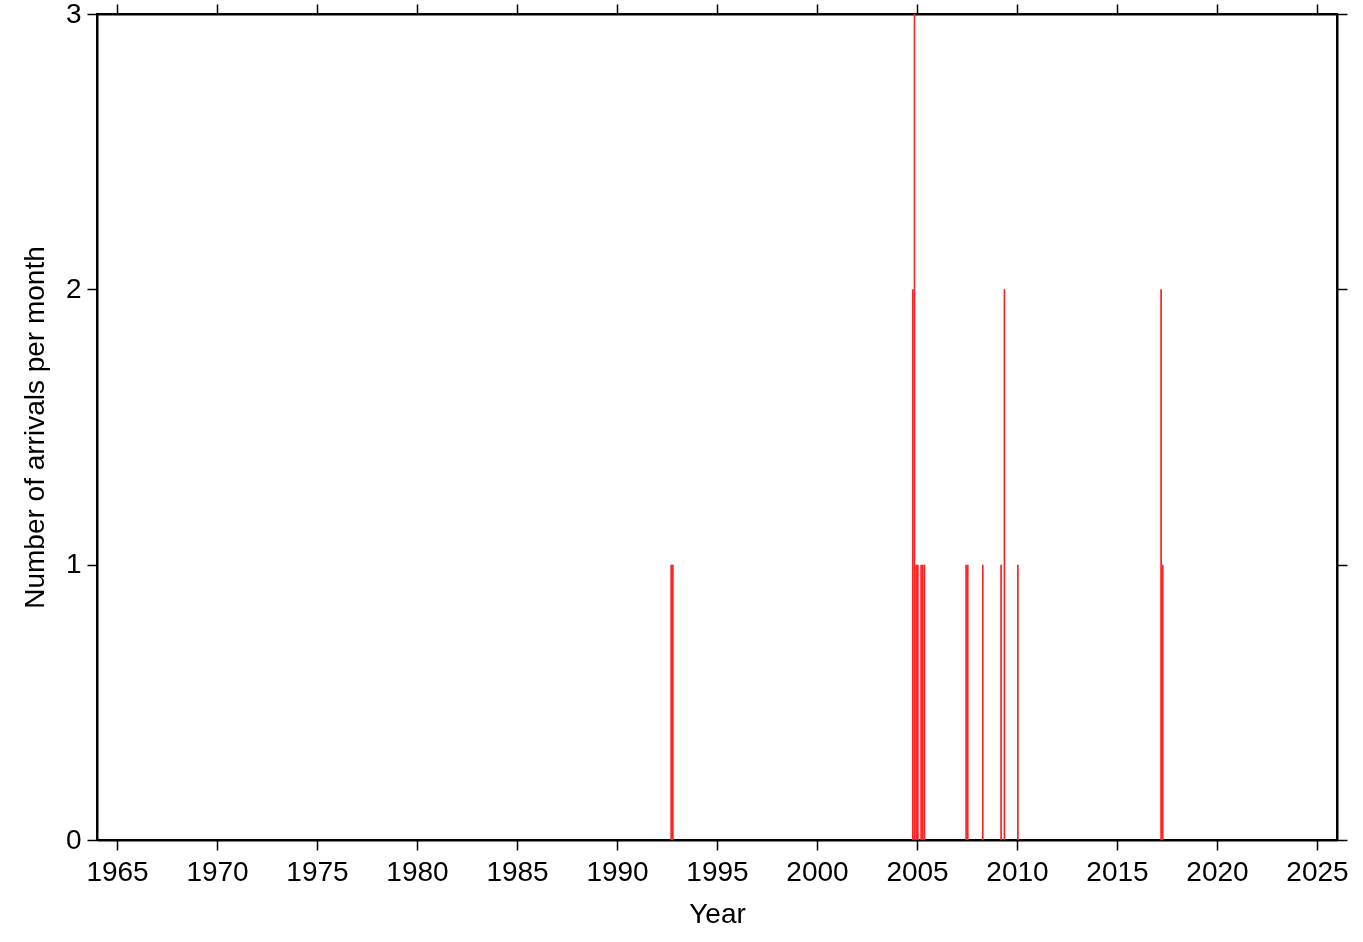 This screenshot has width=1363, height=942. Describe the element at coordinates (917, 871) in the screenshot. I see `x-tick-label: 2005` at that location.